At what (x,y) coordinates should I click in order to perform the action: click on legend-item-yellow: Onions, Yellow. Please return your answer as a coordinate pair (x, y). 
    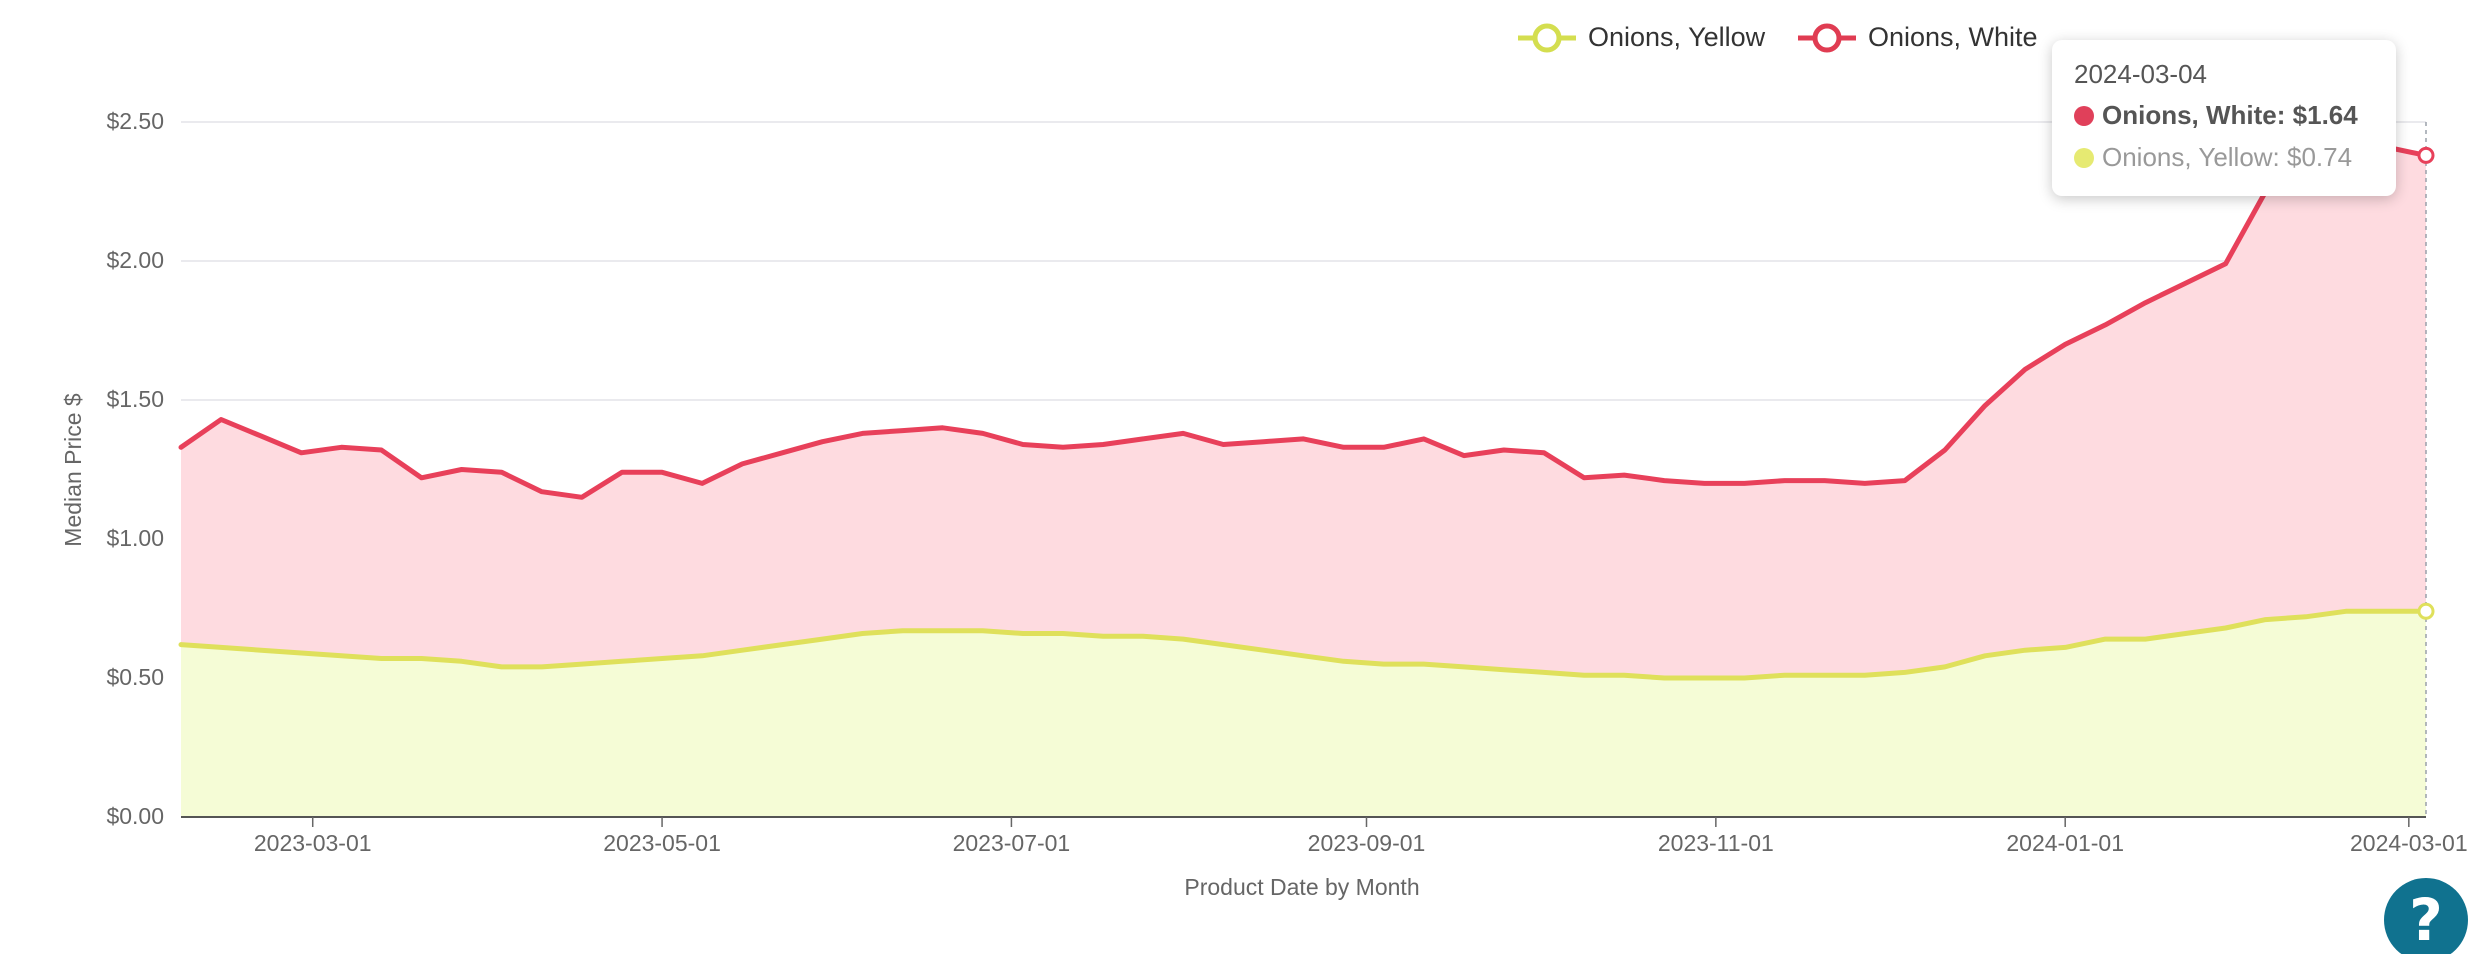
    Looking at the image, I should click on (1642, 37).